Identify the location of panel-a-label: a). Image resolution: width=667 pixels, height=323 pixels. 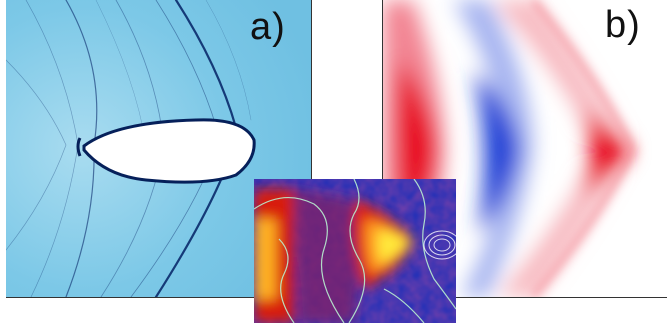
(268, 27).